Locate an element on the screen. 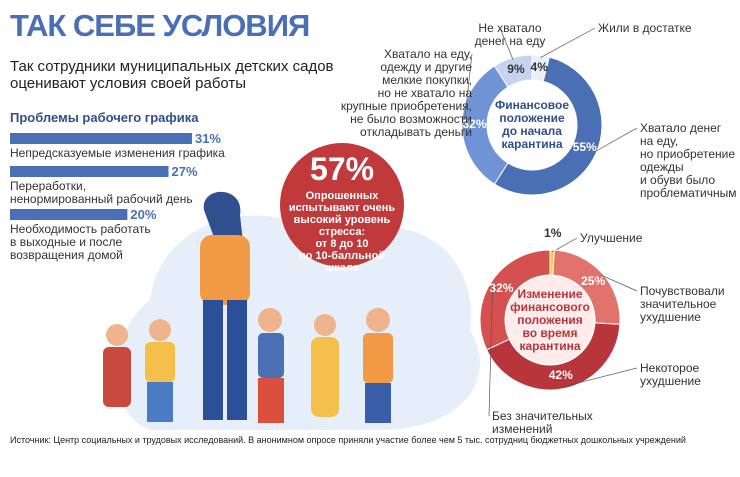 This screenshot has height=477, width=740. category-label: Непредсказуемые изменения графика is located at coordinates (117, 153).